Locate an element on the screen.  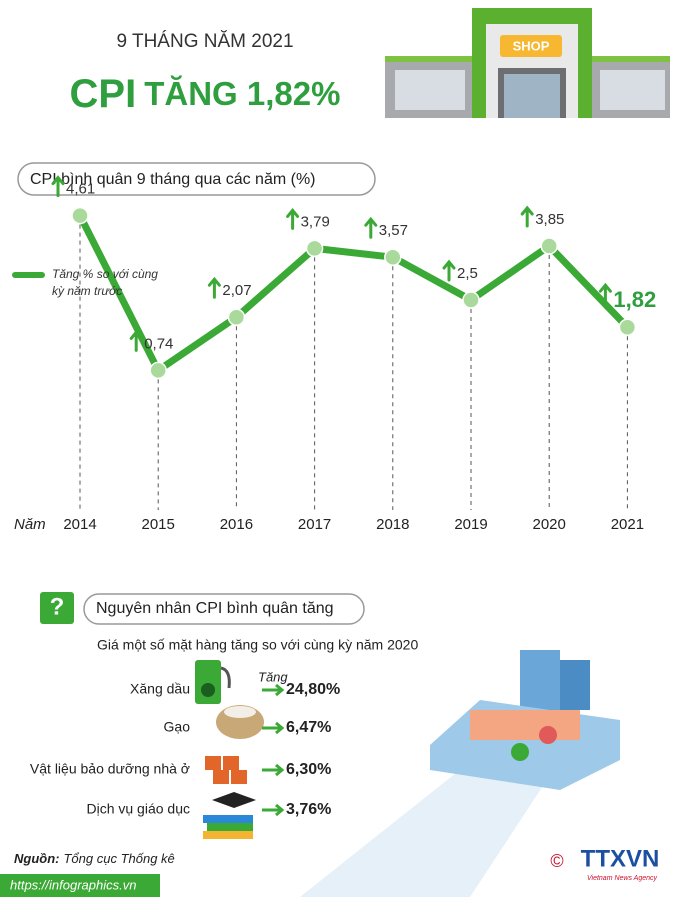
value-label: 2,5 is located at coordinates (467, 273).